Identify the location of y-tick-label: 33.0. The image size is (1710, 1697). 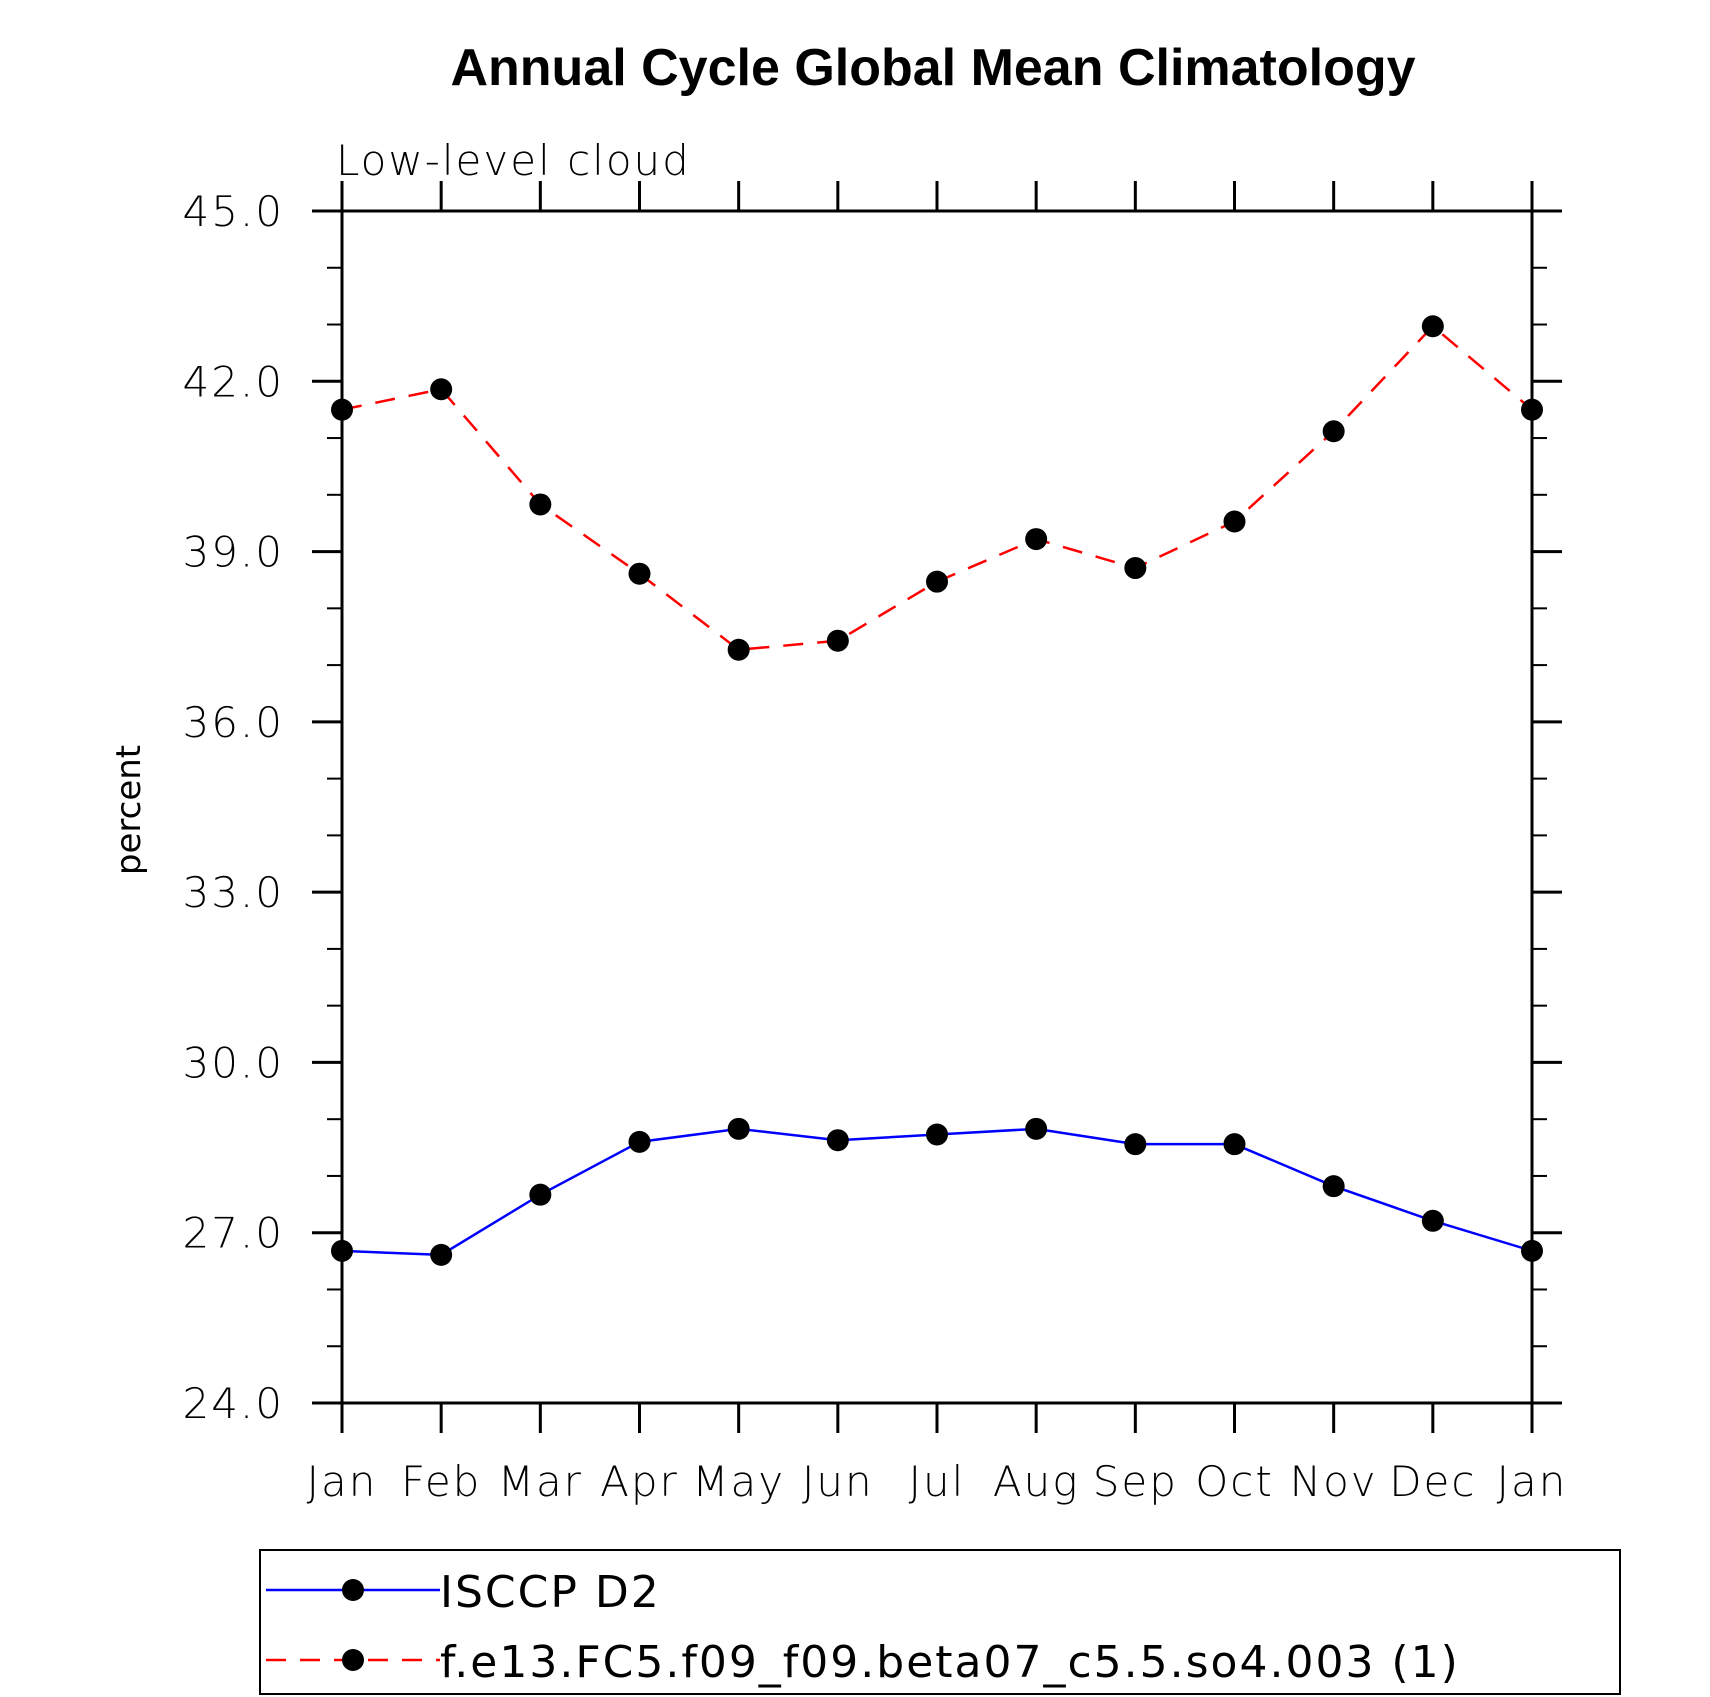
(233, 892).